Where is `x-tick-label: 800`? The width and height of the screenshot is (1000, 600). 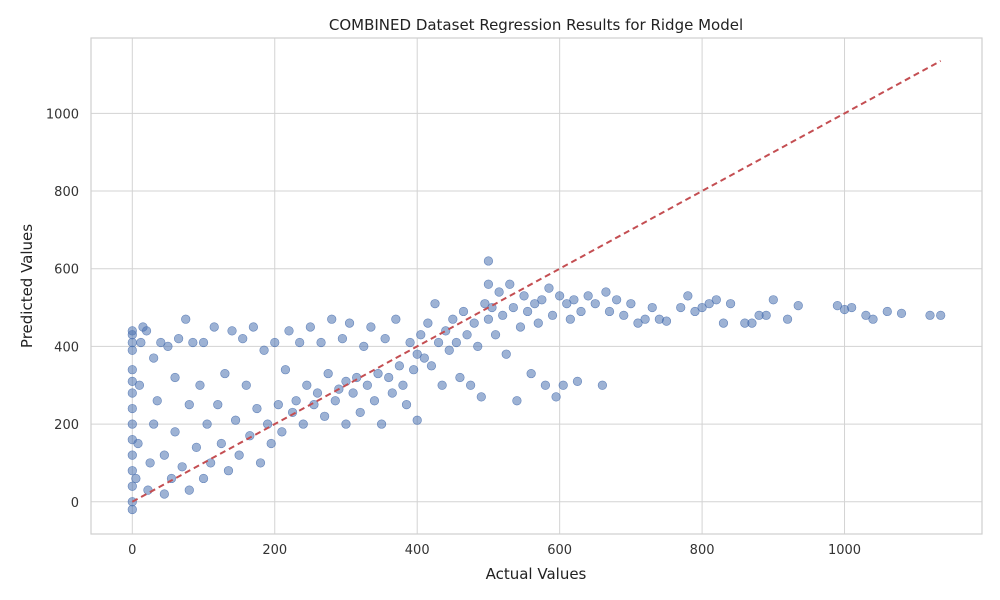
x-tick-label: 800 is located at coordinates (702, 550).